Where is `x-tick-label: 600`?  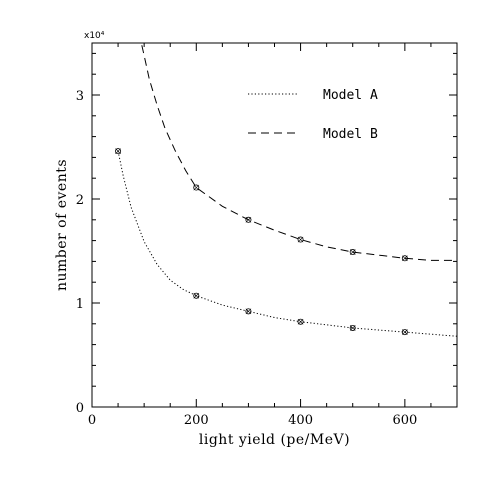
x-tick-label: 600 is located at coordinates (404, 420).